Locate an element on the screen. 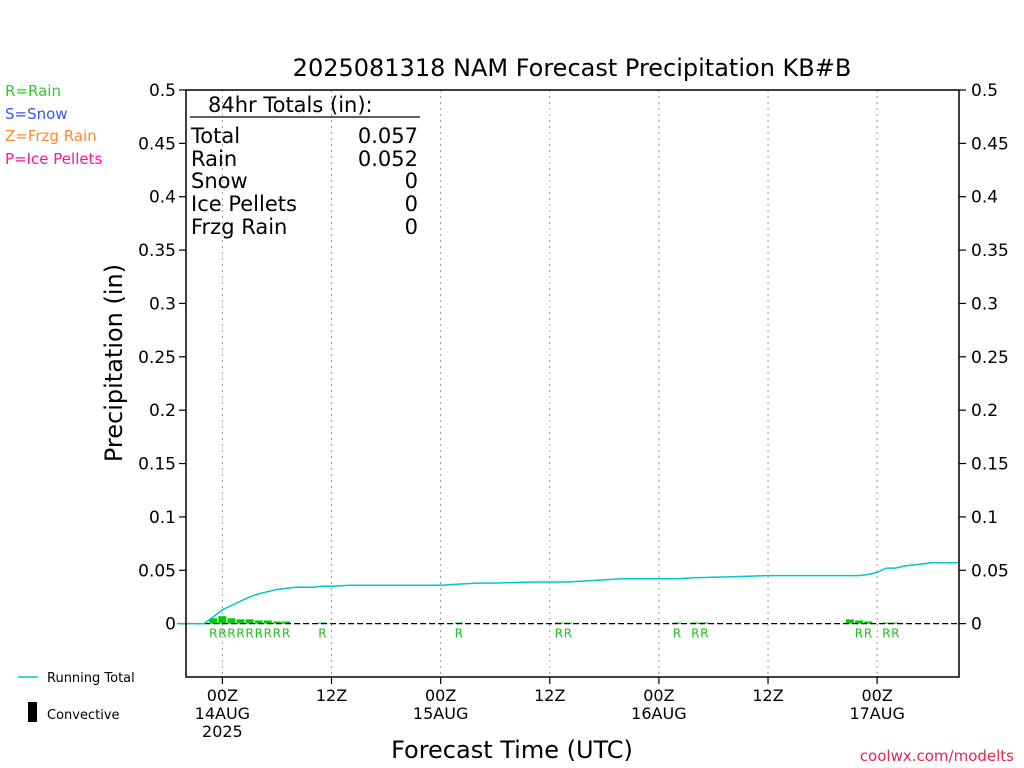 This screenshot has height=768, width=1024. x-tick-label: 2025 is located at coordinates (222, 731).